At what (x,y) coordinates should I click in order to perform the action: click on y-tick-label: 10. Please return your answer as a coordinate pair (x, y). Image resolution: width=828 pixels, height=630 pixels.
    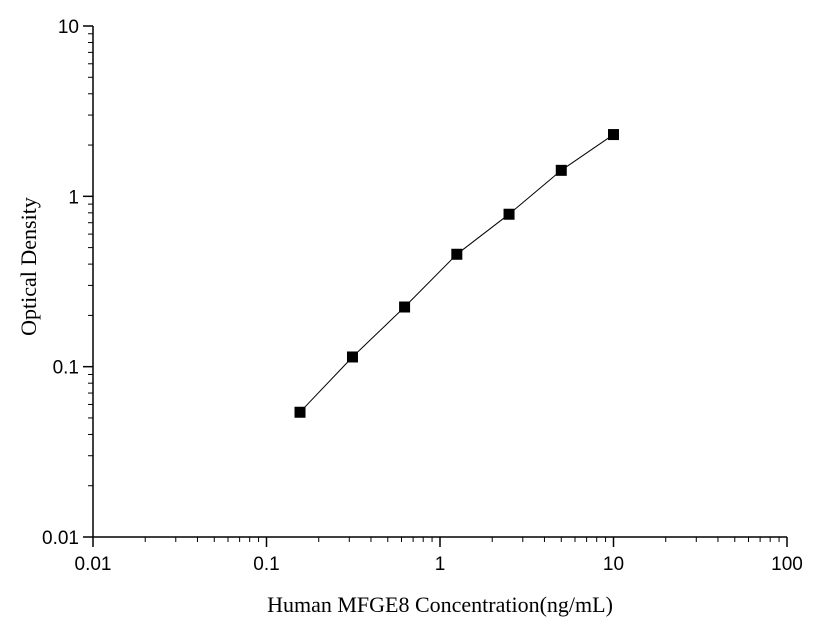
    Looking at the image, I should click on (68, 27).